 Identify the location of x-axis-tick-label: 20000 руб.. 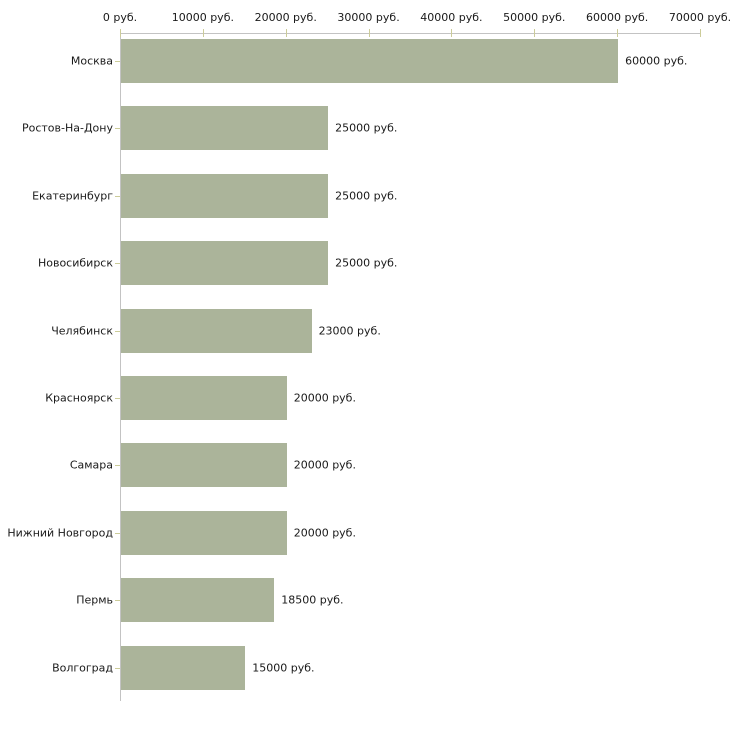
(285, 17).